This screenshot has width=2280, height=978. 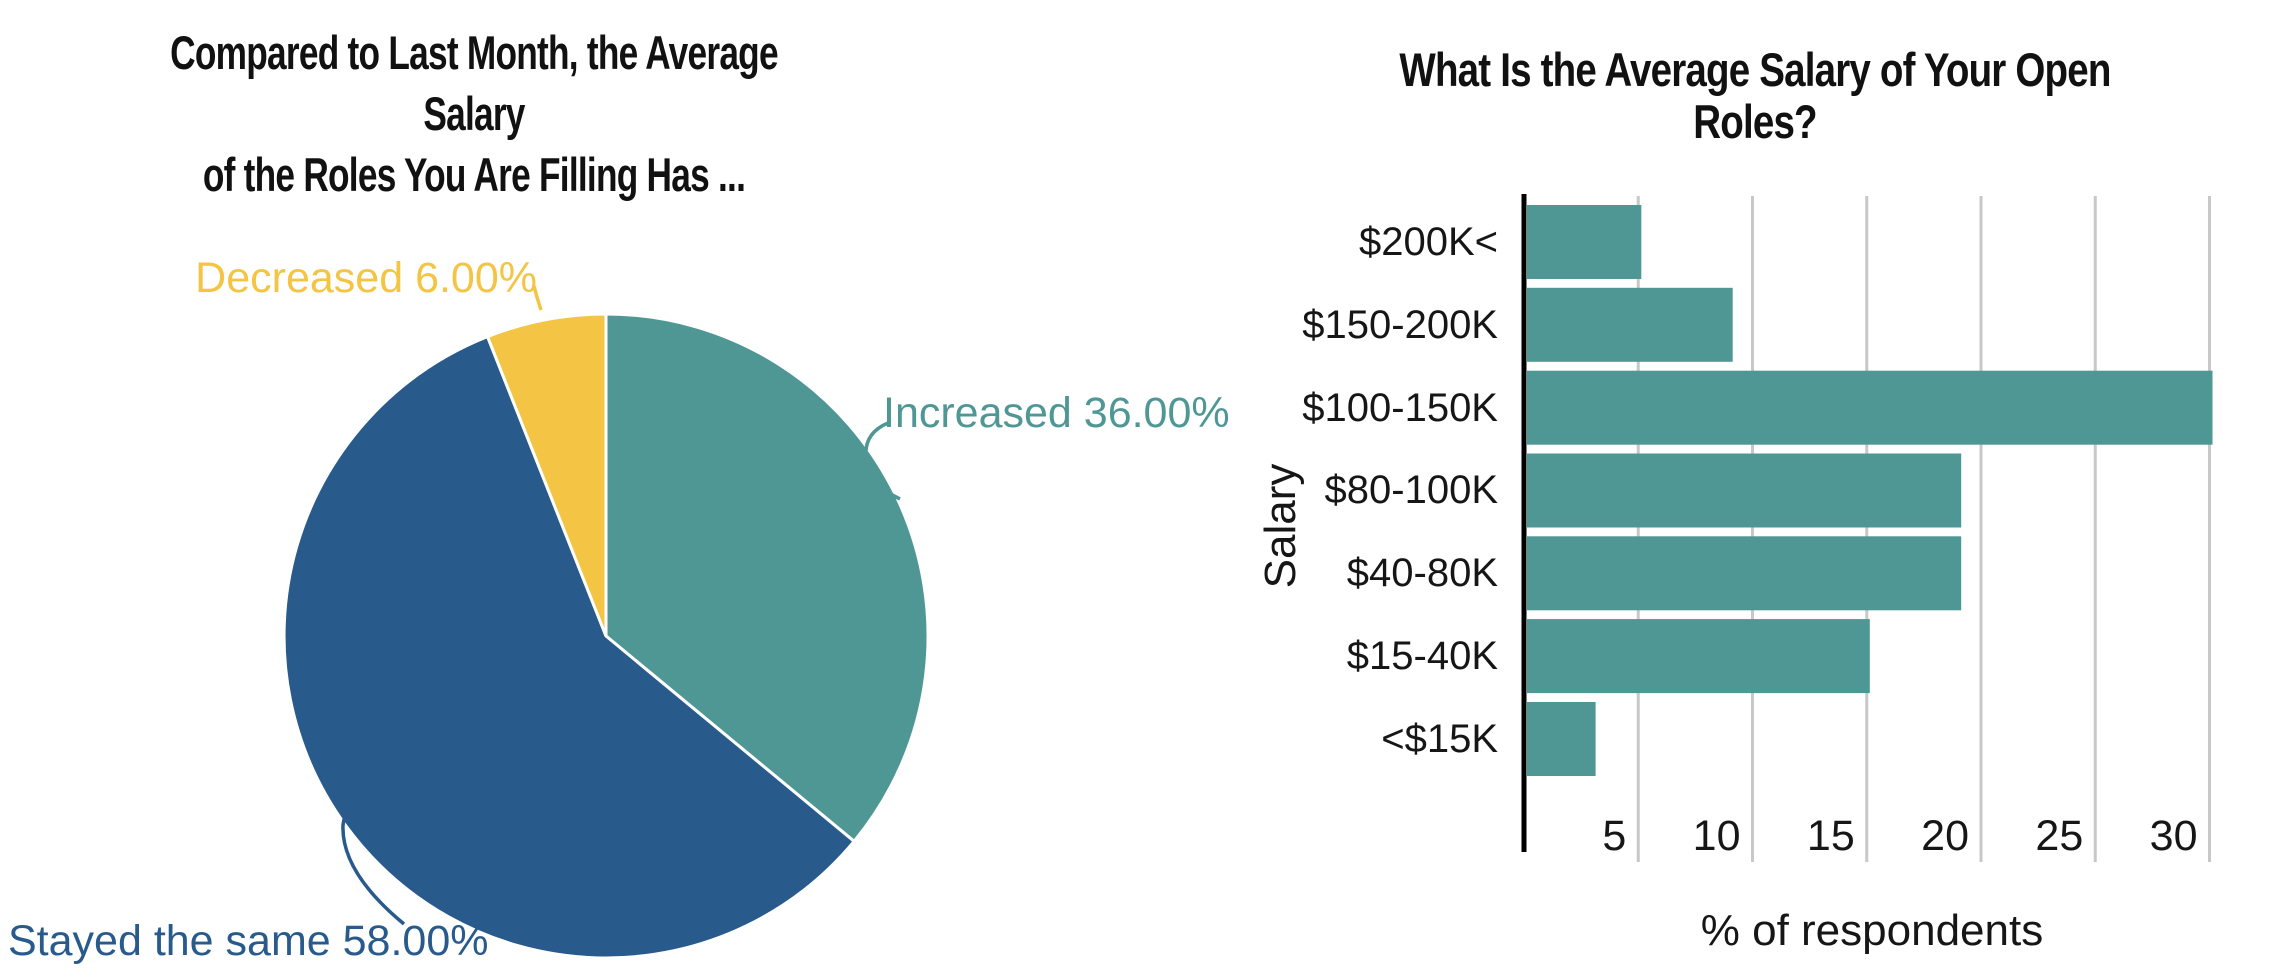 I want to click on category-label-<$15K: <$15K, so click(x=1439, y=739).